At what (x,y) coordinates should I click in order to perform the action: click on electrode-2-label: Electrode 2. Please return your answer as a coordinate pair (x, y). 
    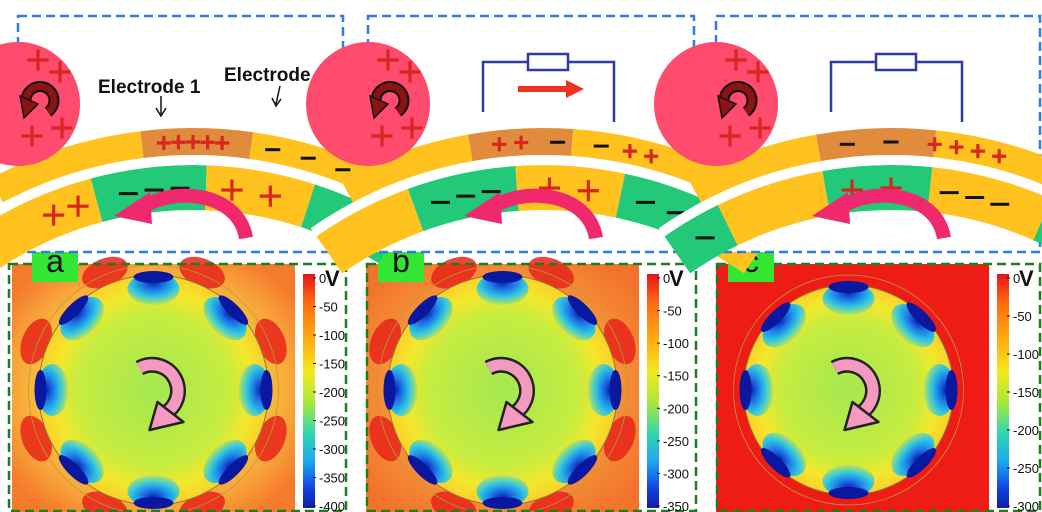
    Looking at the image, I should click on (275, 75).